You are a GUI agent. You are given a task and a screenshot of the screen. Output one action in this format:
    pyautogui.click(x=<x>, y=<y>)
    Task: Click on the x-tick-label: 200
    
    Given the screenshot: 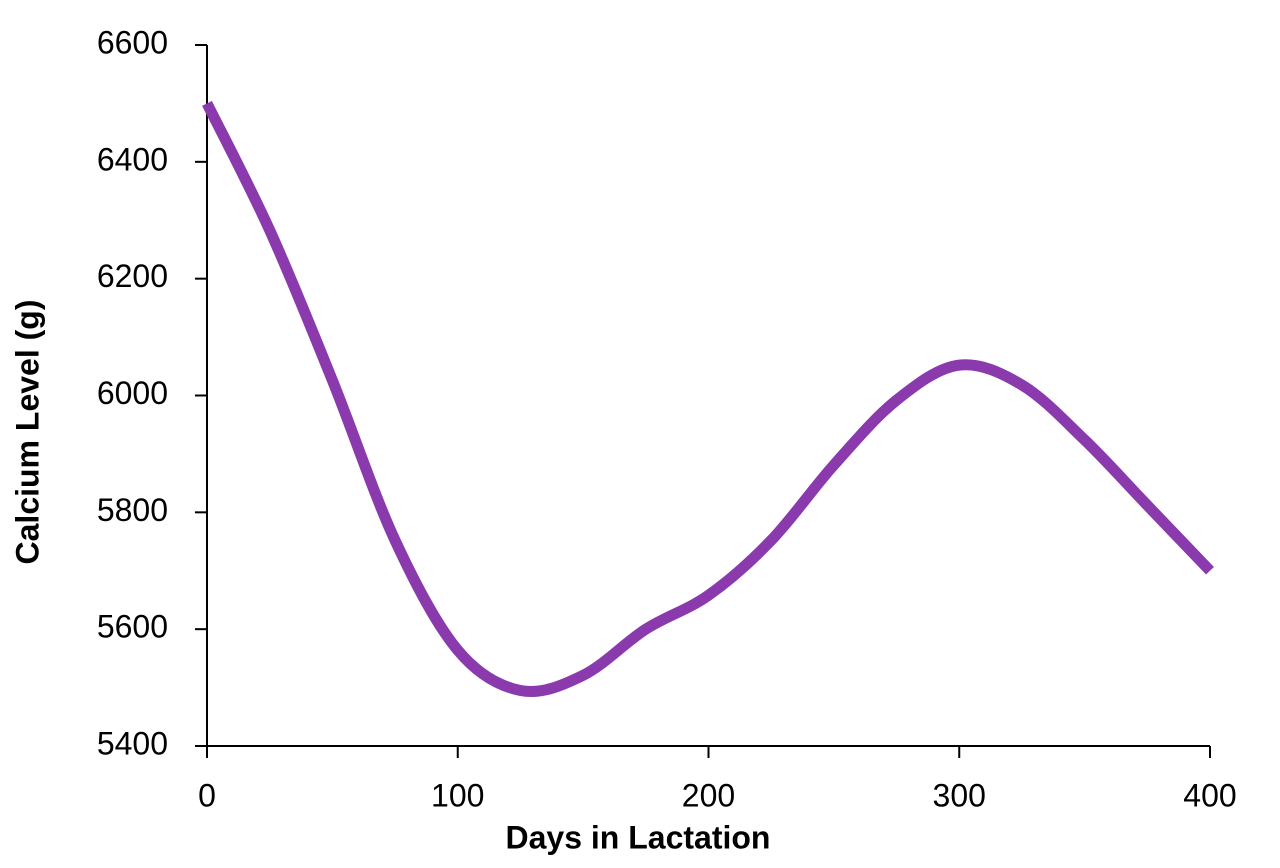 What is the action you would take?
    pyautogui.click(x=708, y=795)
    